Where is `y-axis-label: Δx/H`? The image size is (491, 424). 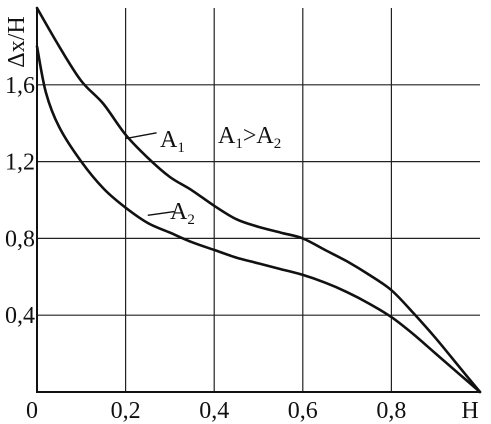 y-axis-label: Δx/H is located at coordinates (17, 41).